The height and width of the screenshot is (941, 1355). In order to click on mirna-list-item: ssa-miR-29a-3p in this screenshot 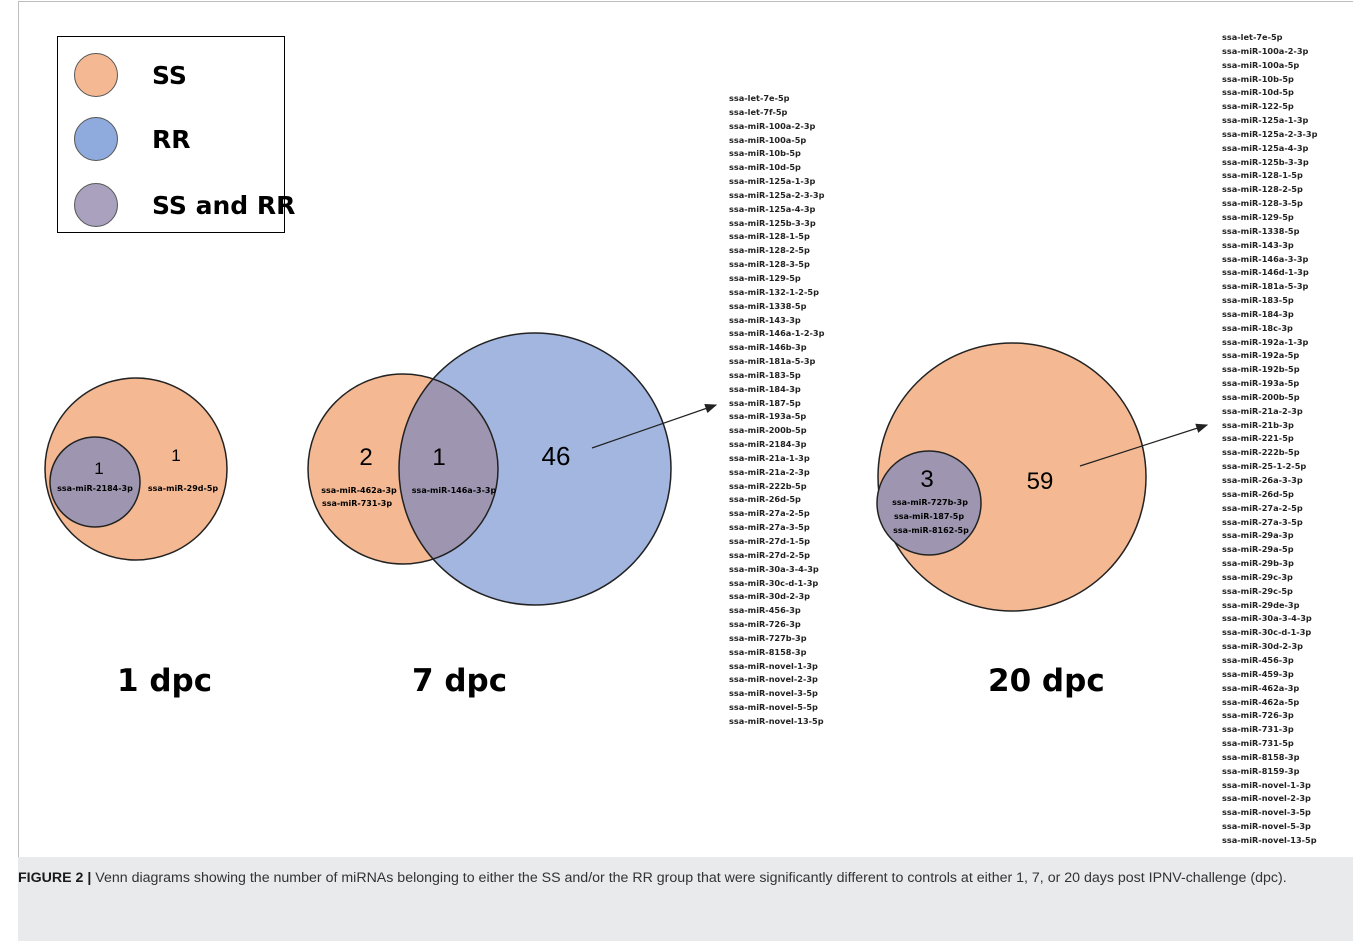, I will do `click(1258, 535)`.